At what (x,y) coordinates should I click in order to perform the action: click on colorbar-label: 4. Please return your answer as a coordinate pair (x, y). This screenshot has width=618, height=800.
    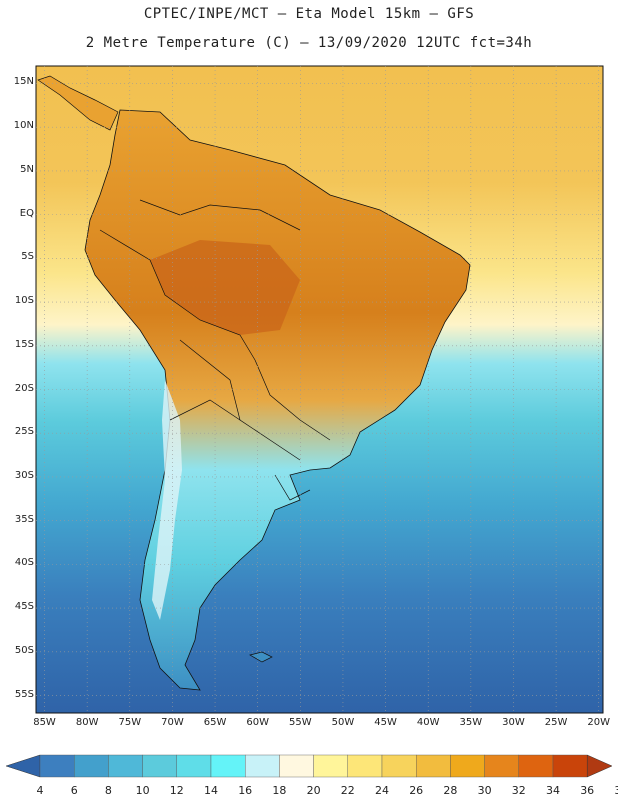
    Looking at the image, I should click on (40, 790).